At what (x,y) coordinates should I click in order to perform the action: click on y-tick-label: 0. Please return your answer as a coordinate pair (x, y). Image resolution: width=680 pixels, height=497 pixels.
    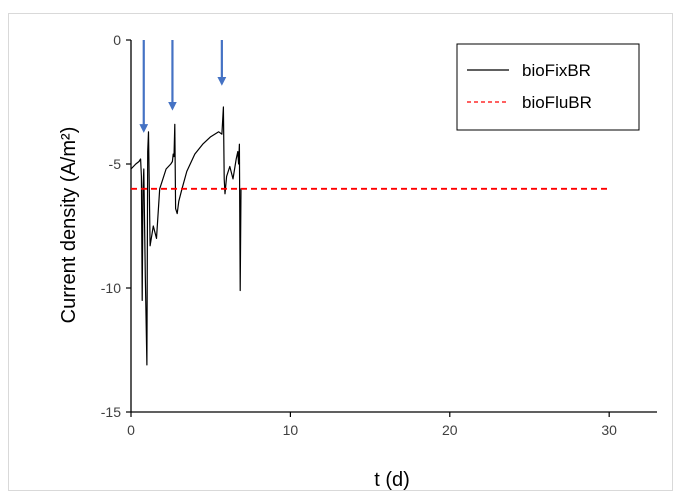
    Looking at the image, I should click on (117, 40).